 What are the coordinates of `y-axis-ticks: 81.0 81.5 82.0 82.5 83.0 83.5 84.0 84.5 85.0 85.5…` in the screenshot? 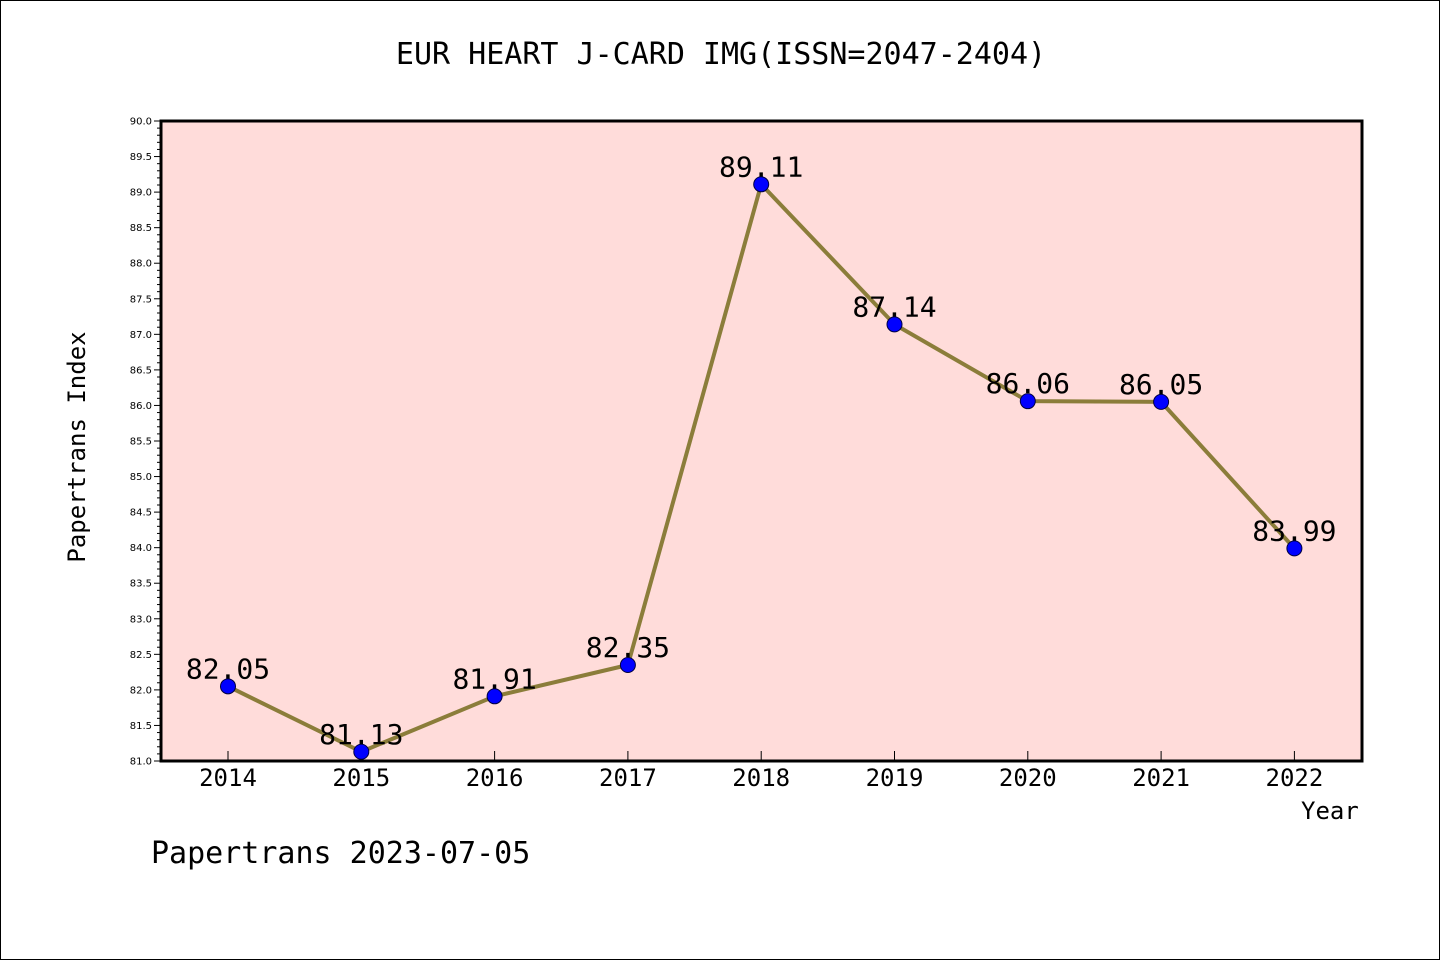 It's located at (145, 442).